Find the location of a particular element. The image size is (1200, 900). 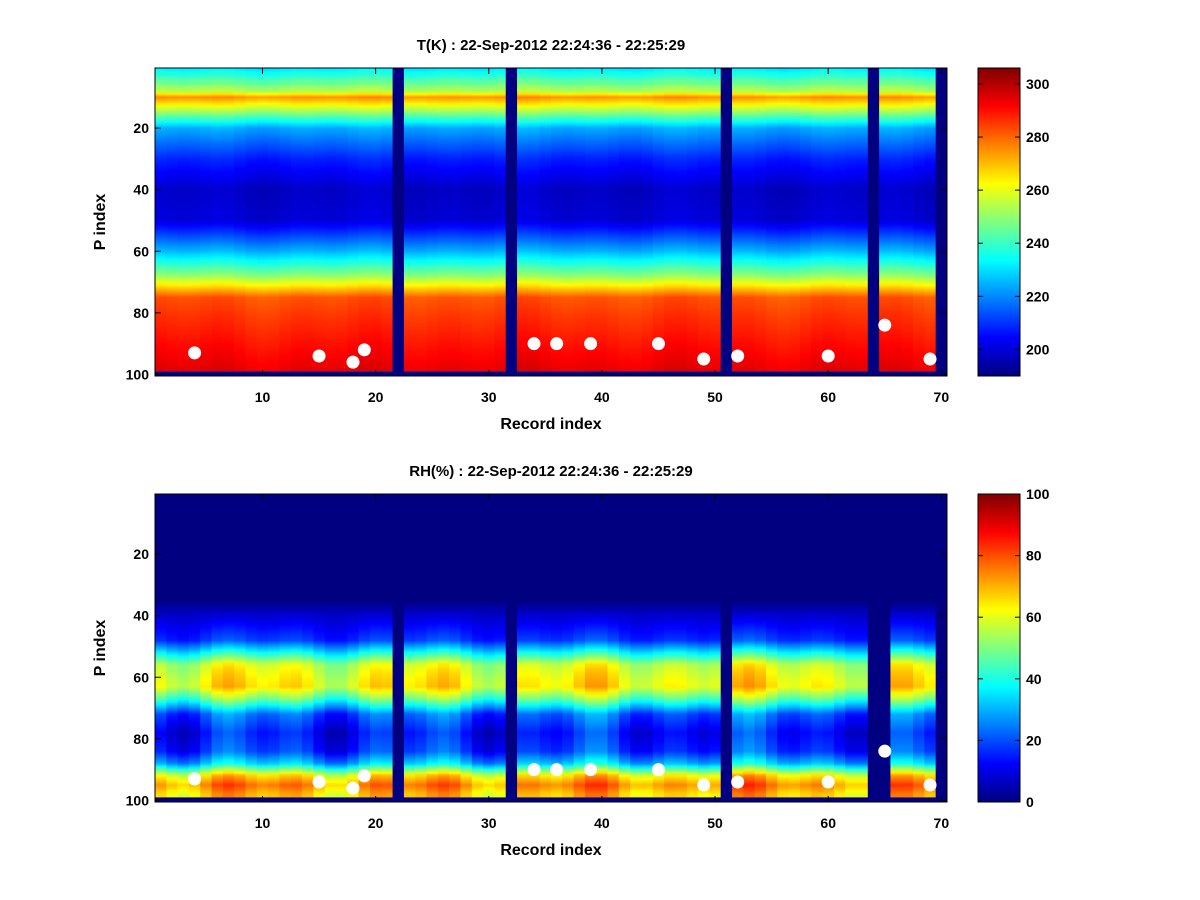

humidity-x-axis-label: Record index is located at coordinates (550, 850).